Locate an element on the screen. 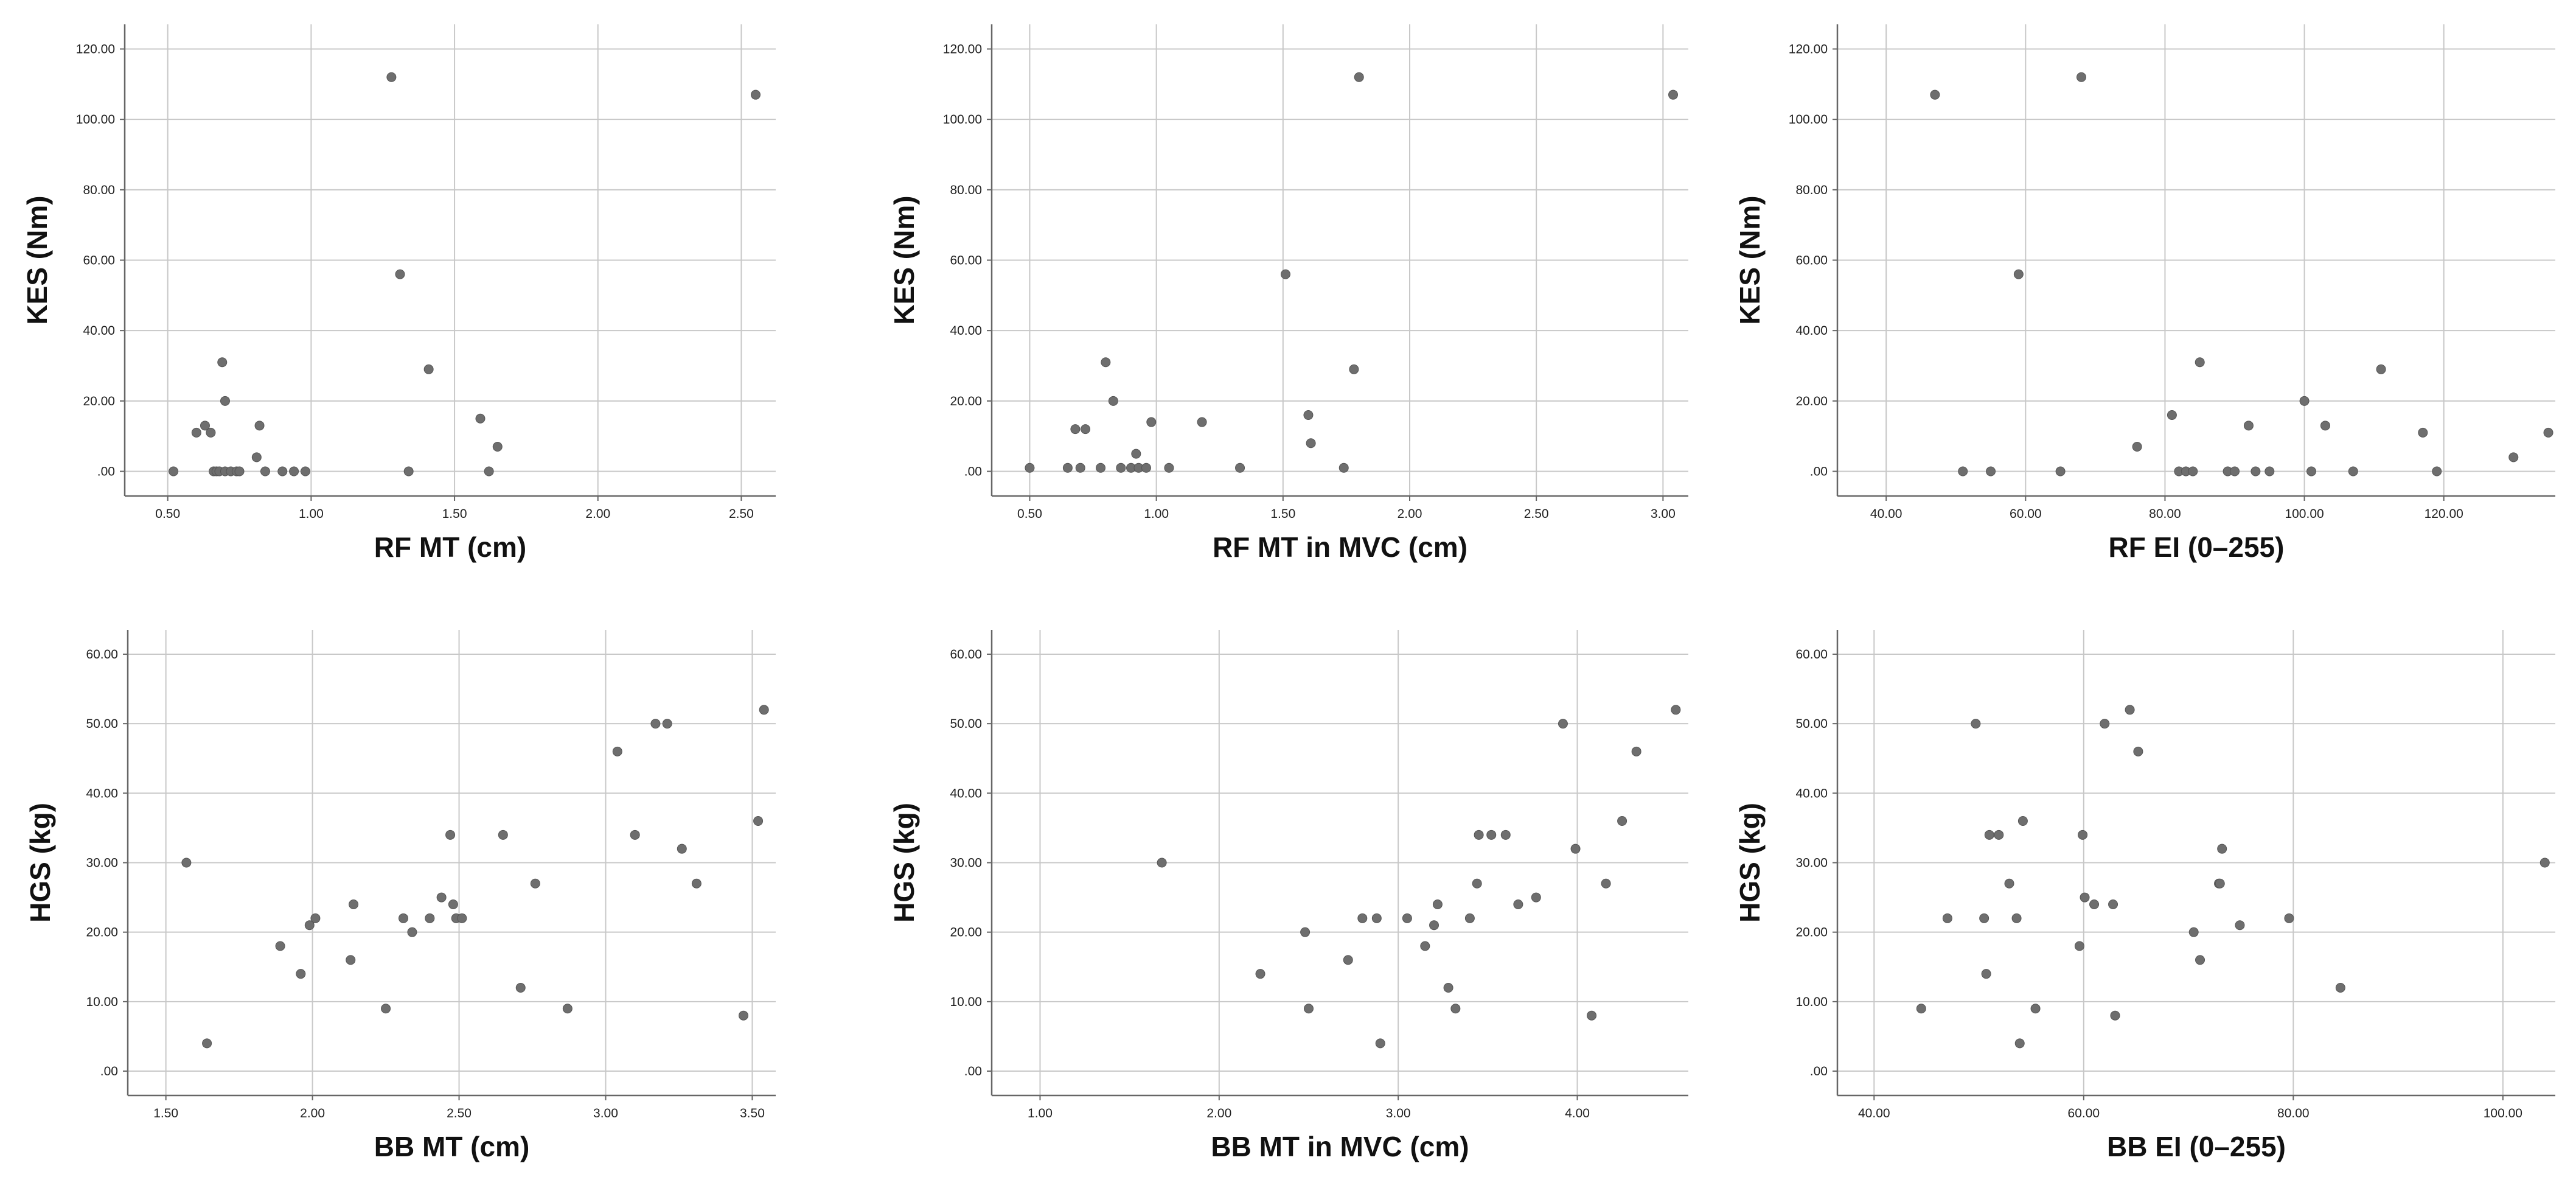 This screenshot has height=1191, width=2576. y-tick-label: 120.00 is located at coordinates (1808, 49).